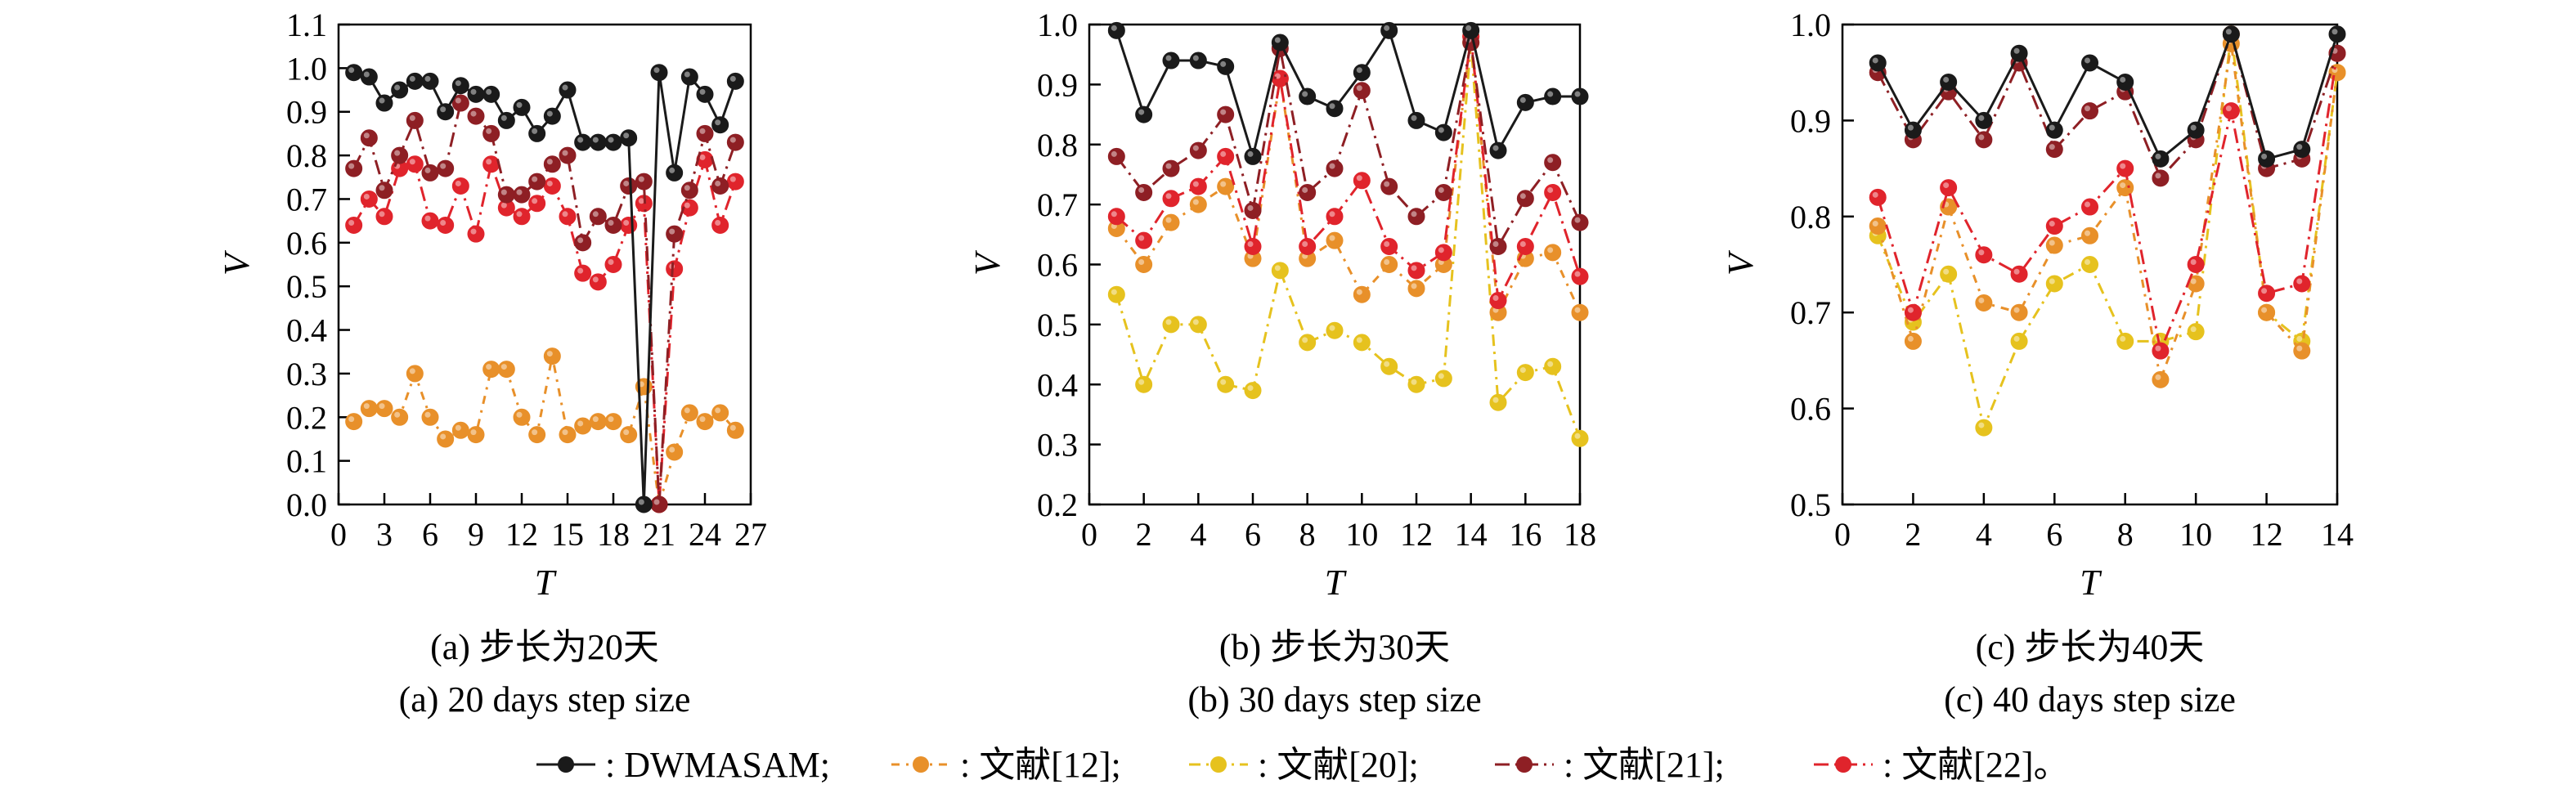  I want to click on legend-label: : 文献[21];, so click(1644, 765).